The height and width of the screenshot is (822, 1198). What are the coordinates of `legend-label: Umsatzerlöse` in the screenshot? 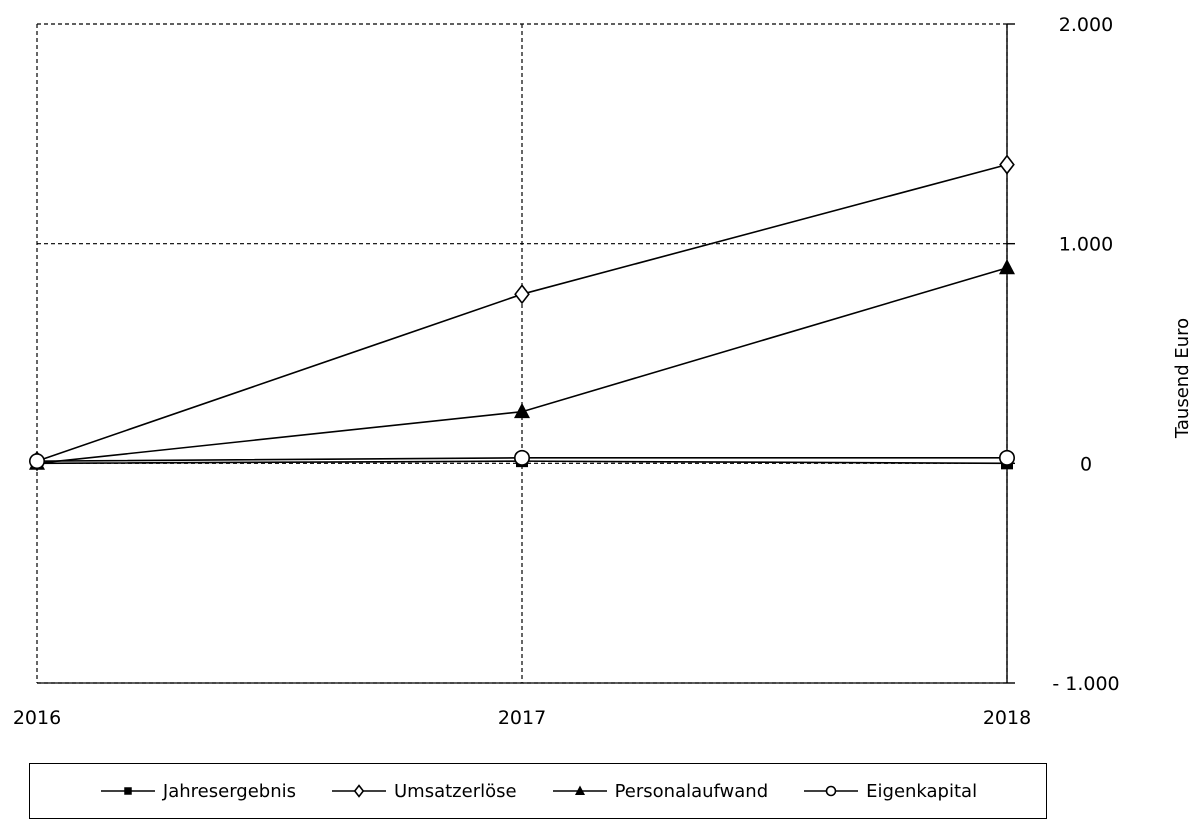 It's located at (455, 791).